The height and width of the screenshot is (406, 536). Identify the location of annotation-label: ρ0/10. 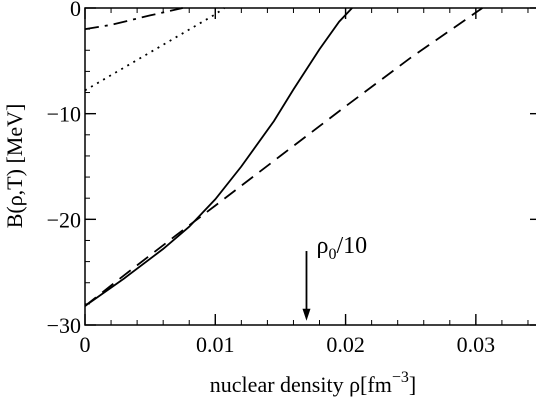
(341, 248).